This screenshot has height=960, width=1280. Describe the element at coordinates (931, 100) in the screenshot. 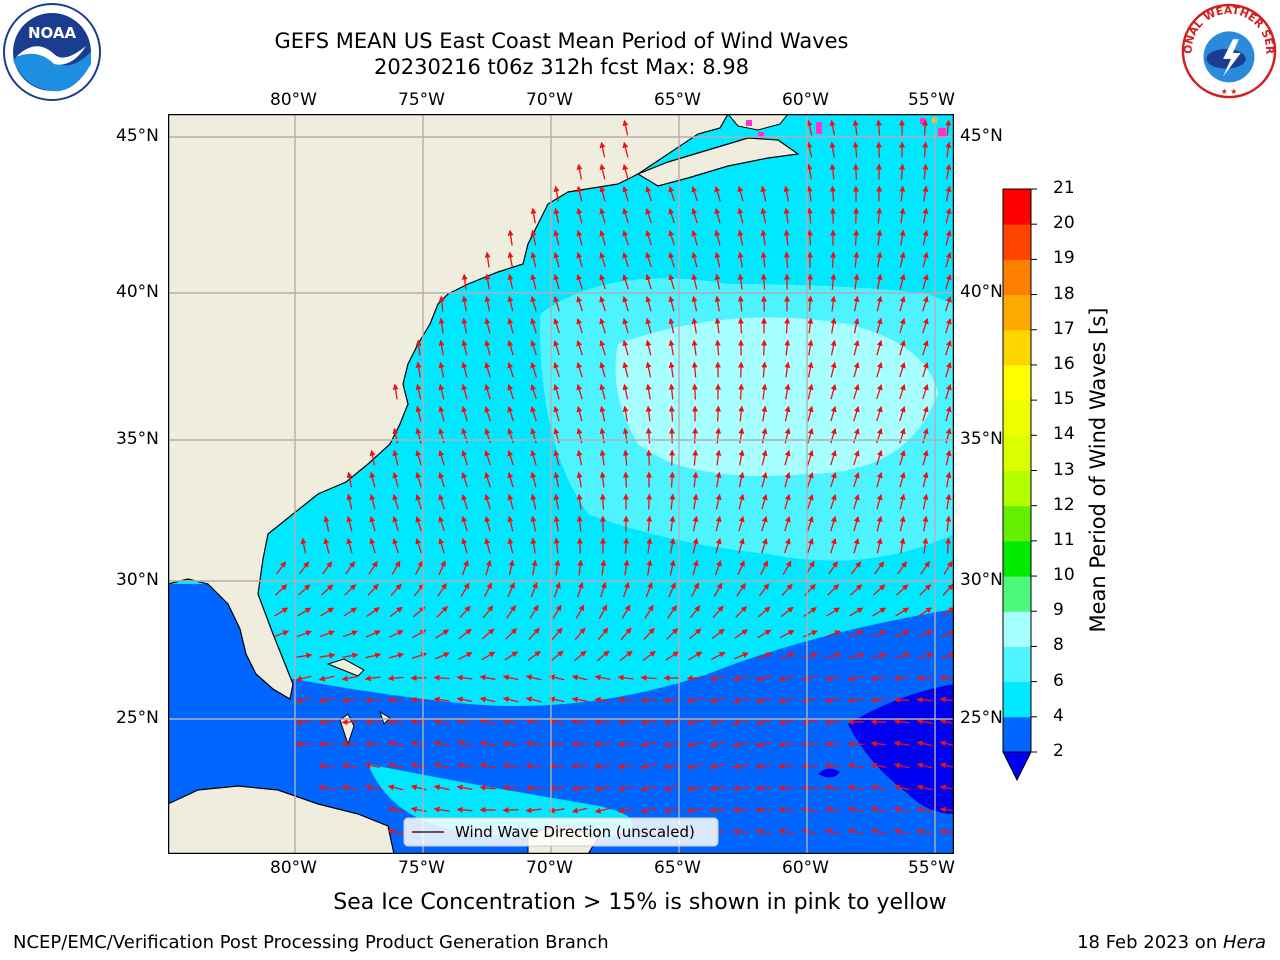

I see `lon-label-top: 55°W` at that location.